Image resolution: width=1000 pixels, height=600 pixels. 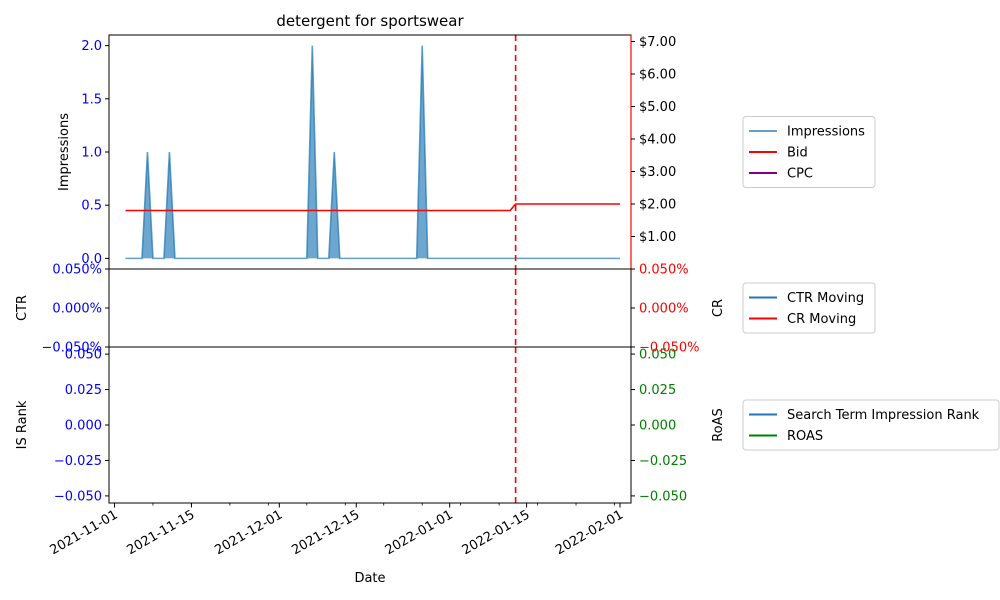 I want to click on legend-label: CPC, so click(x=800, y=174).